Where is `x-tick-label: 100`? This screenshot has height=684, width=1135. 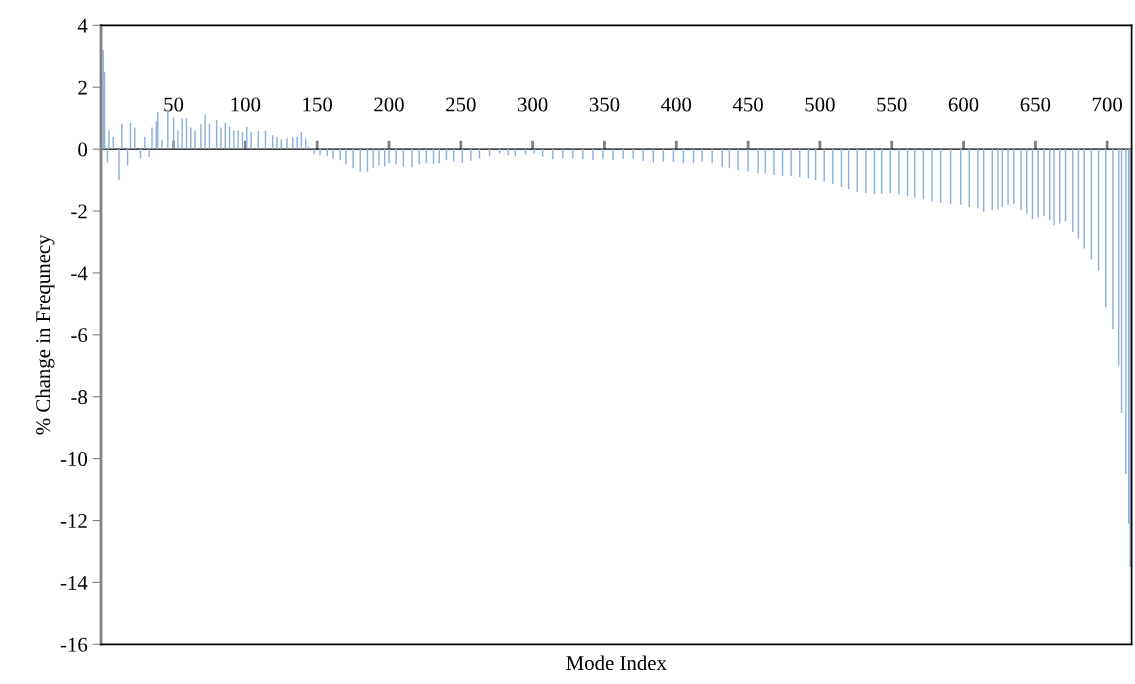 x-tick-label: 100 is located at coordinates (246, 104).